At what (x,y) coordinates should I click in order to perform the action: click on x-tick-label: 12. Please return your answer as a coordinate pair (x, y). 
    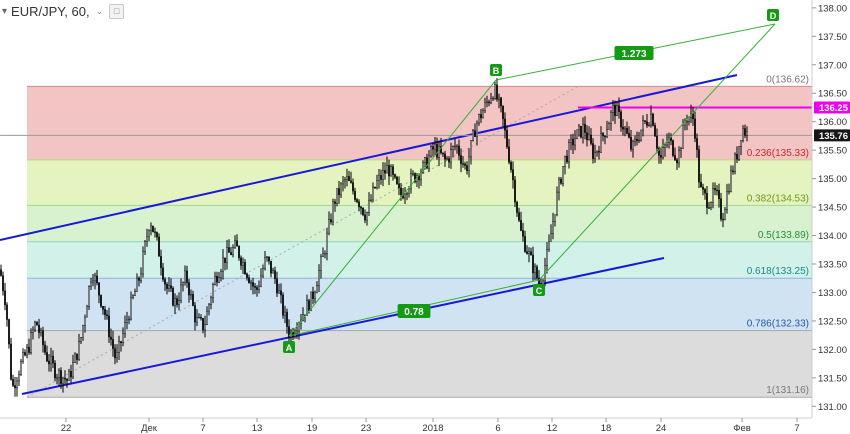
    Looking at the image, I should click on (552, 428).